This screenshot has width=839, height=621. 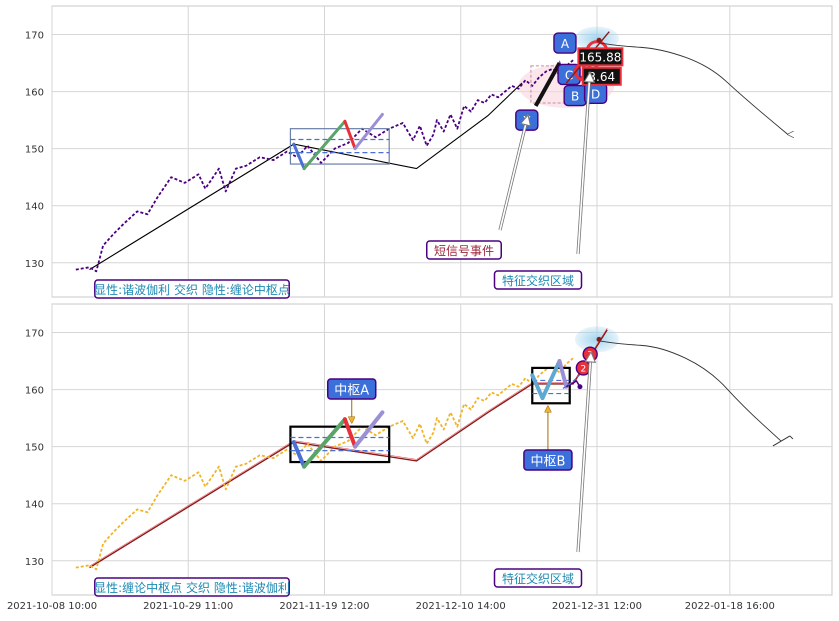 I want to click on p2-projection-end-cap-b, so click(x=791, y=437).